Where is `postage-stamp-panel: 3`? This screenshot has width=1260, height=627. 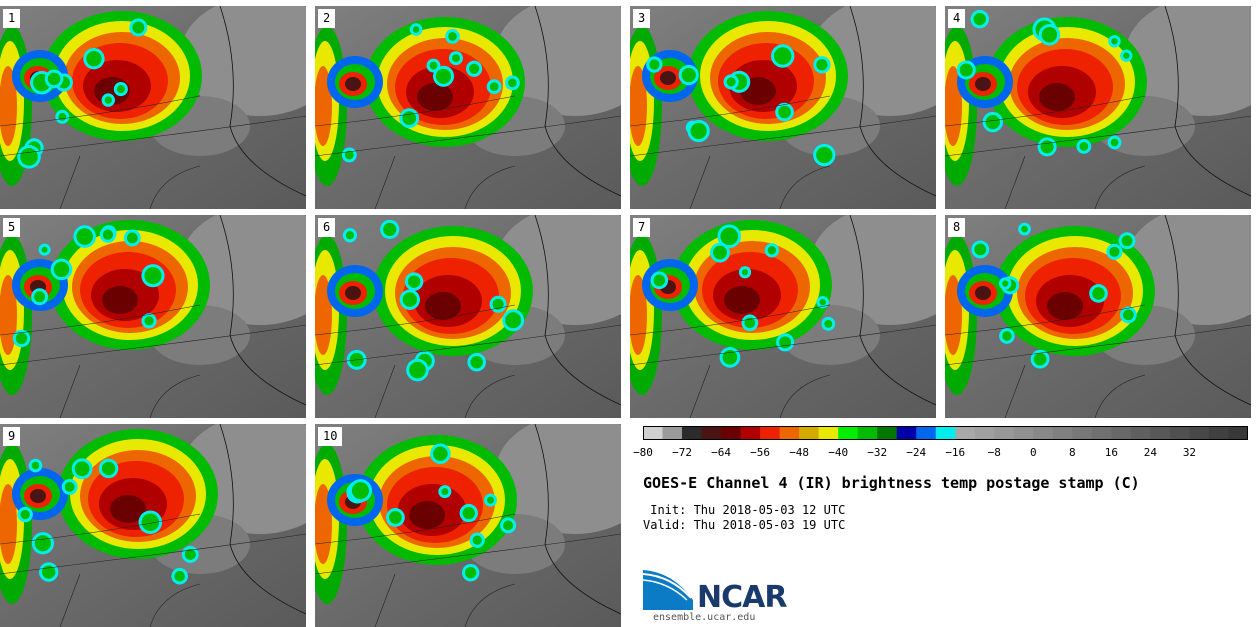
postage-stamp-panel: 3 is located at coordinates (783, 107).